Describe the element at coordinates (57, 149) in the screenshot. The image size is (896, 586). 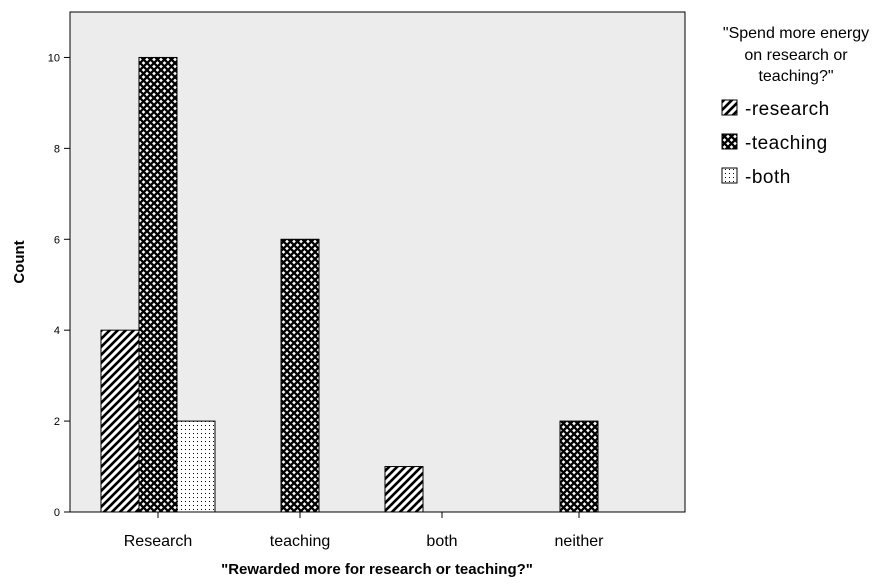
I see `y-tick-label: 8` at that location.